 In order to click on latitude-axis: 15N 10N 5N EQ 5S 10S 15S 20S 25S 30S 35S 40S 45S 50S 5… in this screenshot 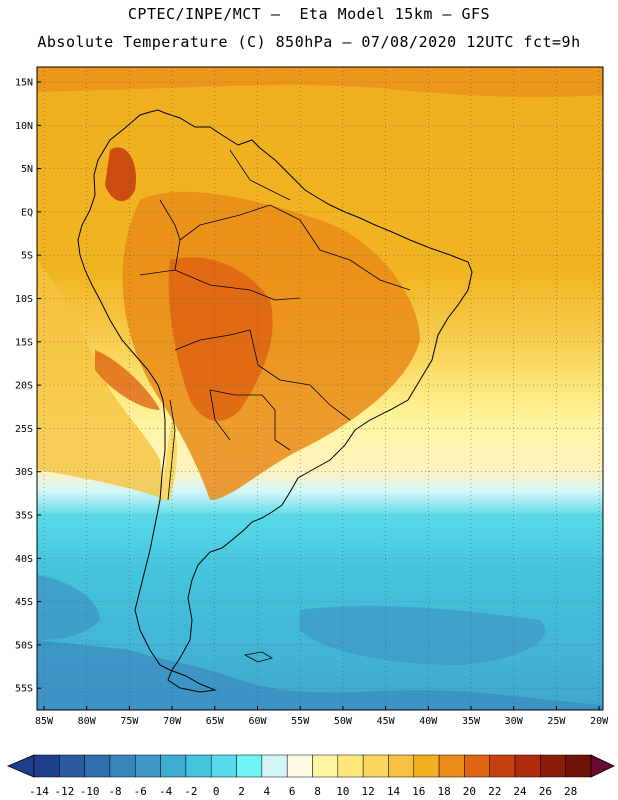, I will do `click(28, 386)`.